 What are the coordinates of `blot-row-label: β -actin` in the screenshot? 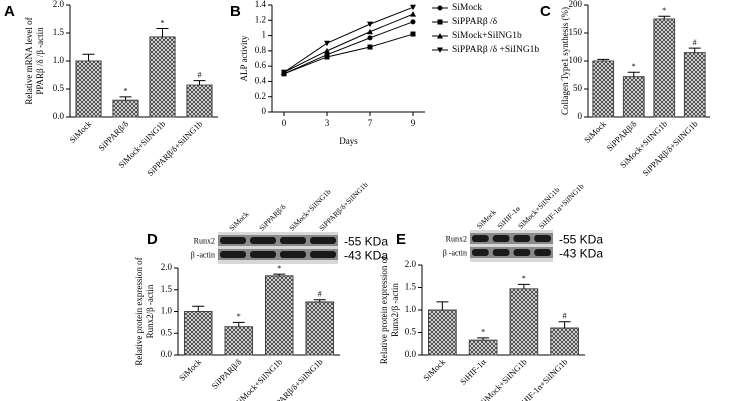 It's located at (455, 252).